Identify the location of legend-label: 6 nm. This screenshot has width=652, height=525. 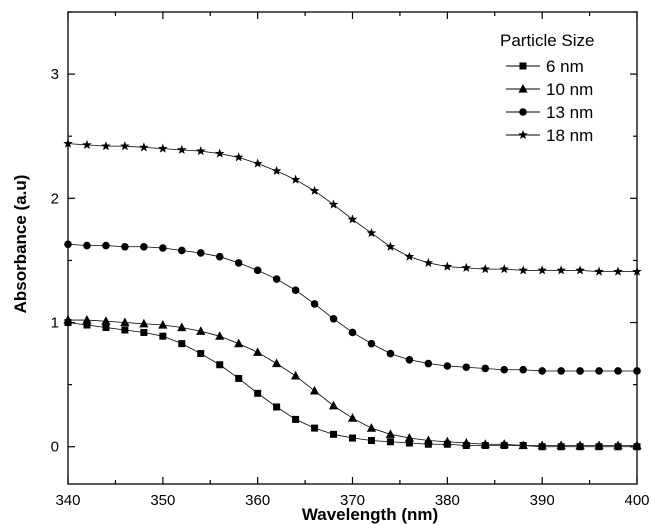
(565, 66).